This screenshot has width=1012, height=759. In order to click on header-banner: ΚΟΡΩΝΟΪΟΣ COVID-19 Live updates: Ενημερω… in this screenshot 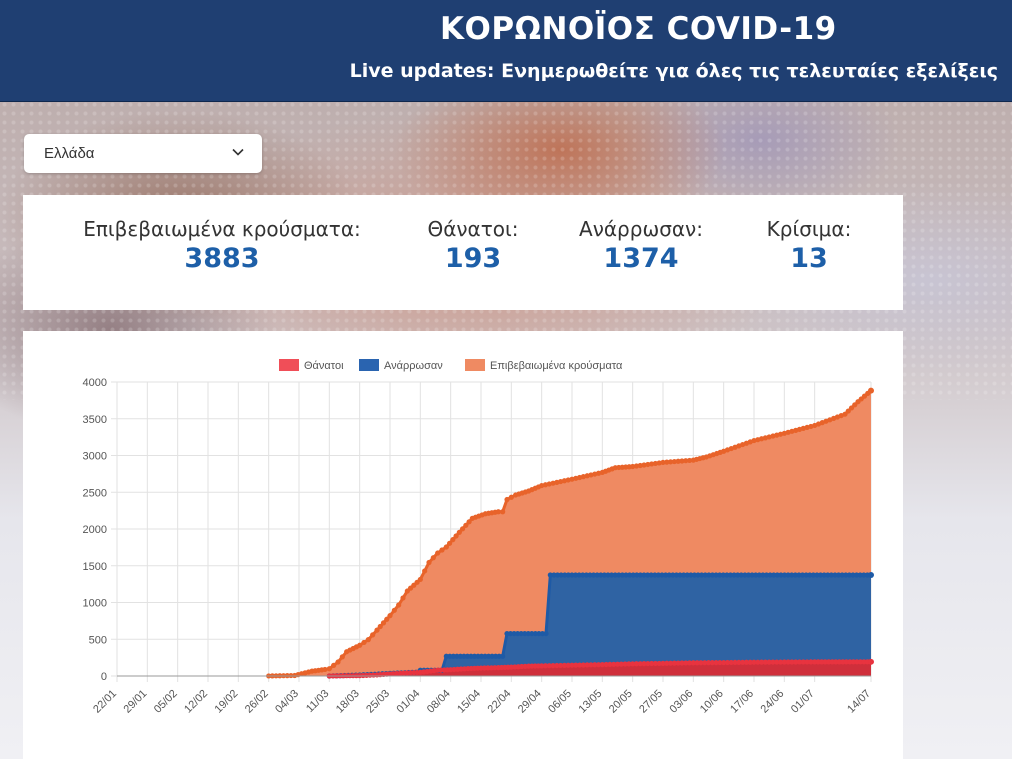, I will do `click(506, 51)`.